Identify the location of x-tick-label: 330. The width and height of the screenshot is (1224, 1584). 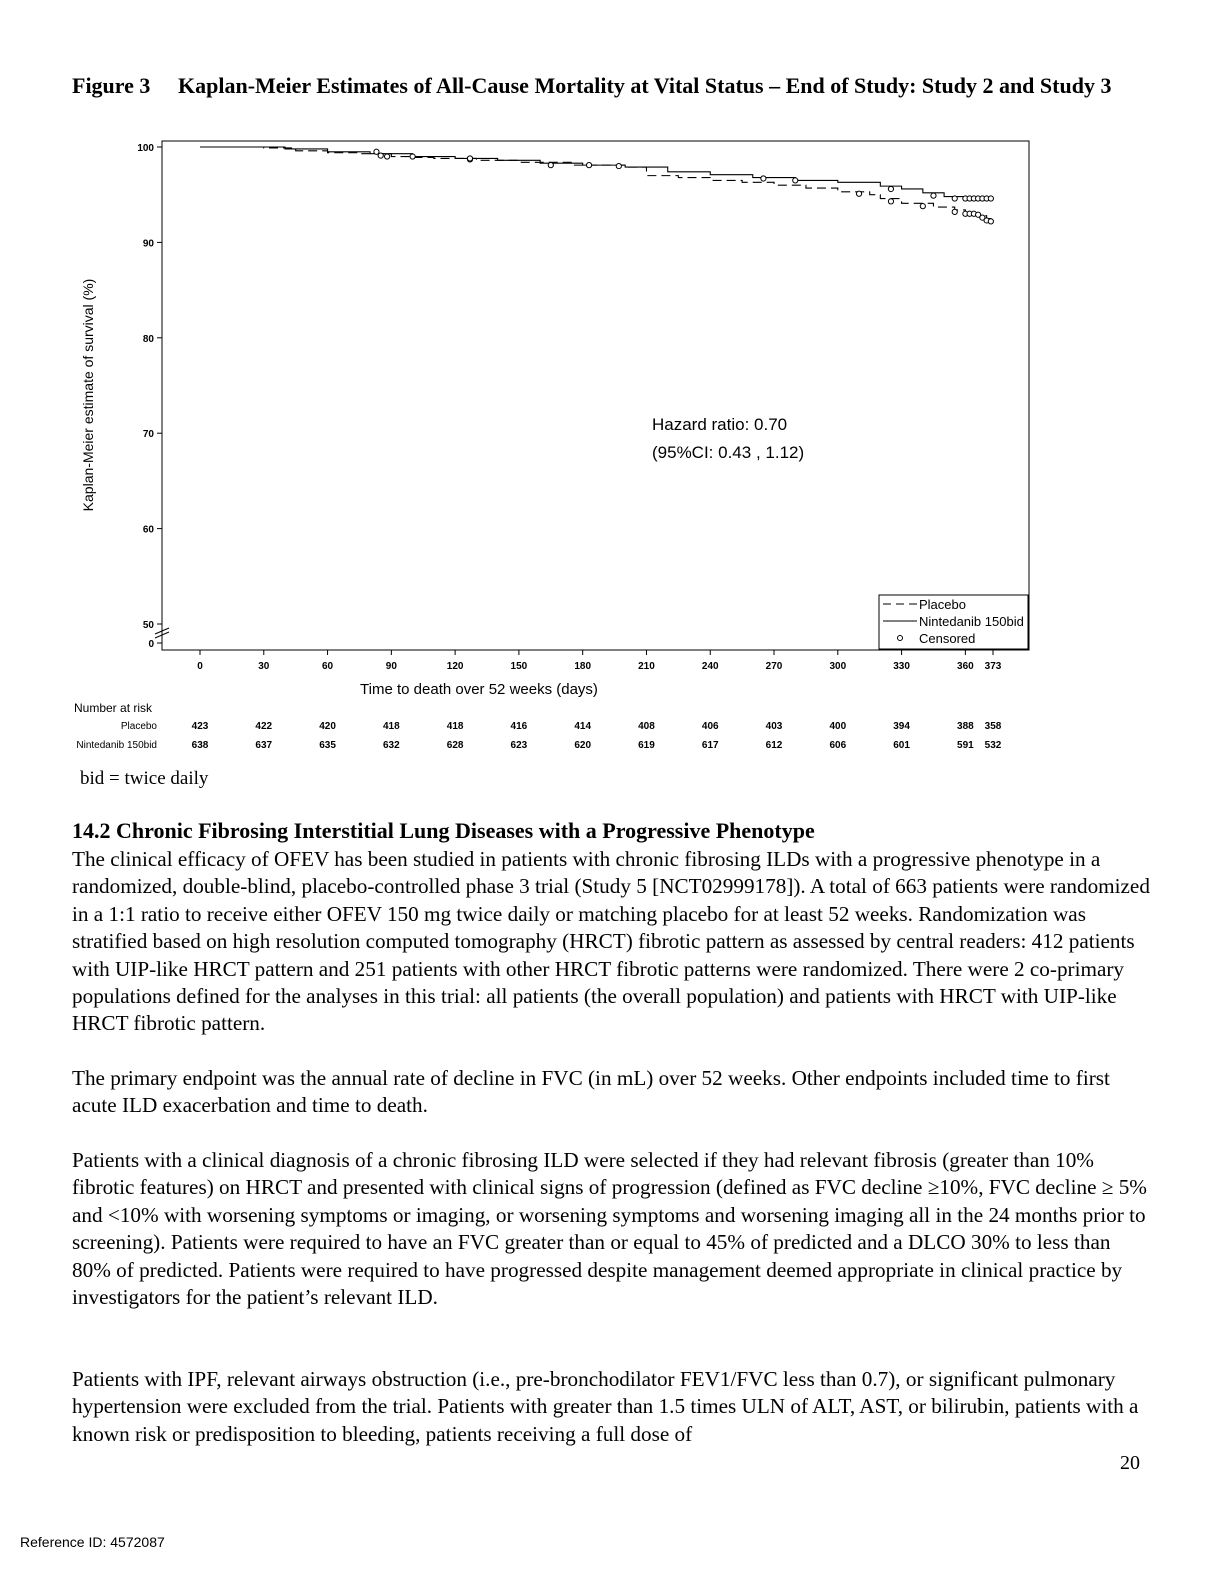
(901, 666).